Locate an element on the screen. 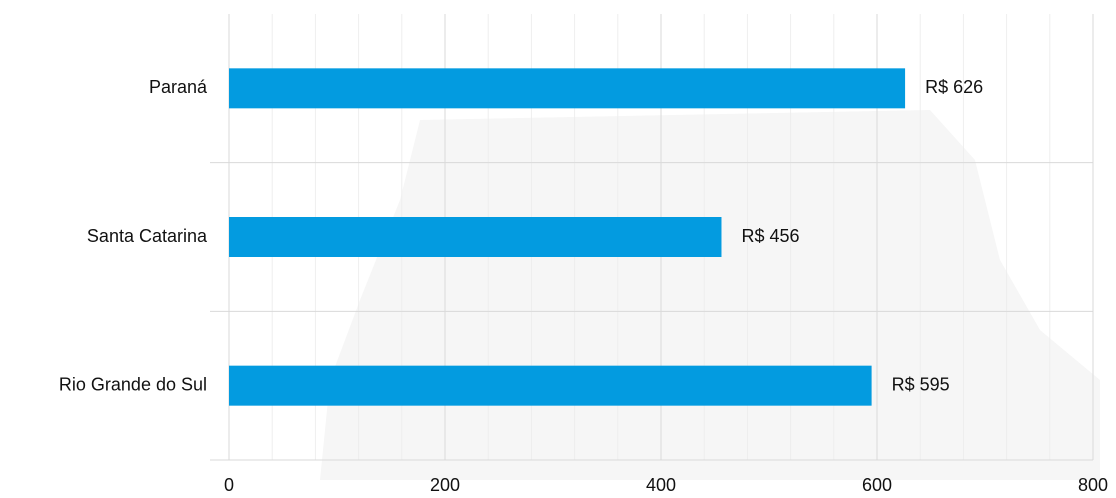  x-tick-label: 400 is located at coordinates (661, 485).